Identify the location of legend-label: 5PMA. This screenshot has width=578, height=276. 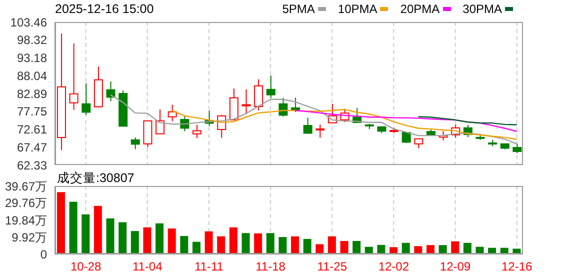
(298, 9).